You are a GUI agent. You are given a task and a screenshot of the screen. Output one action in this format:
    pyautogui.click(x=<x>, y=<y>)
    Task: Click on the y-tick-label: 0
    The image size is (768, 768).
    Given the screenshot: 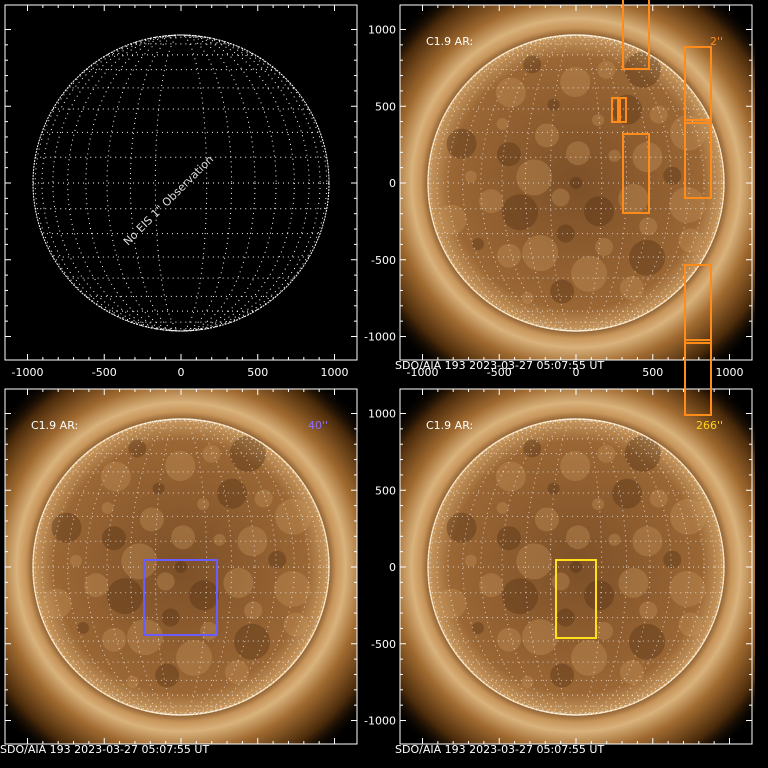 What is the action you would take?
    pyautogui.click(x=392, y=567)
    